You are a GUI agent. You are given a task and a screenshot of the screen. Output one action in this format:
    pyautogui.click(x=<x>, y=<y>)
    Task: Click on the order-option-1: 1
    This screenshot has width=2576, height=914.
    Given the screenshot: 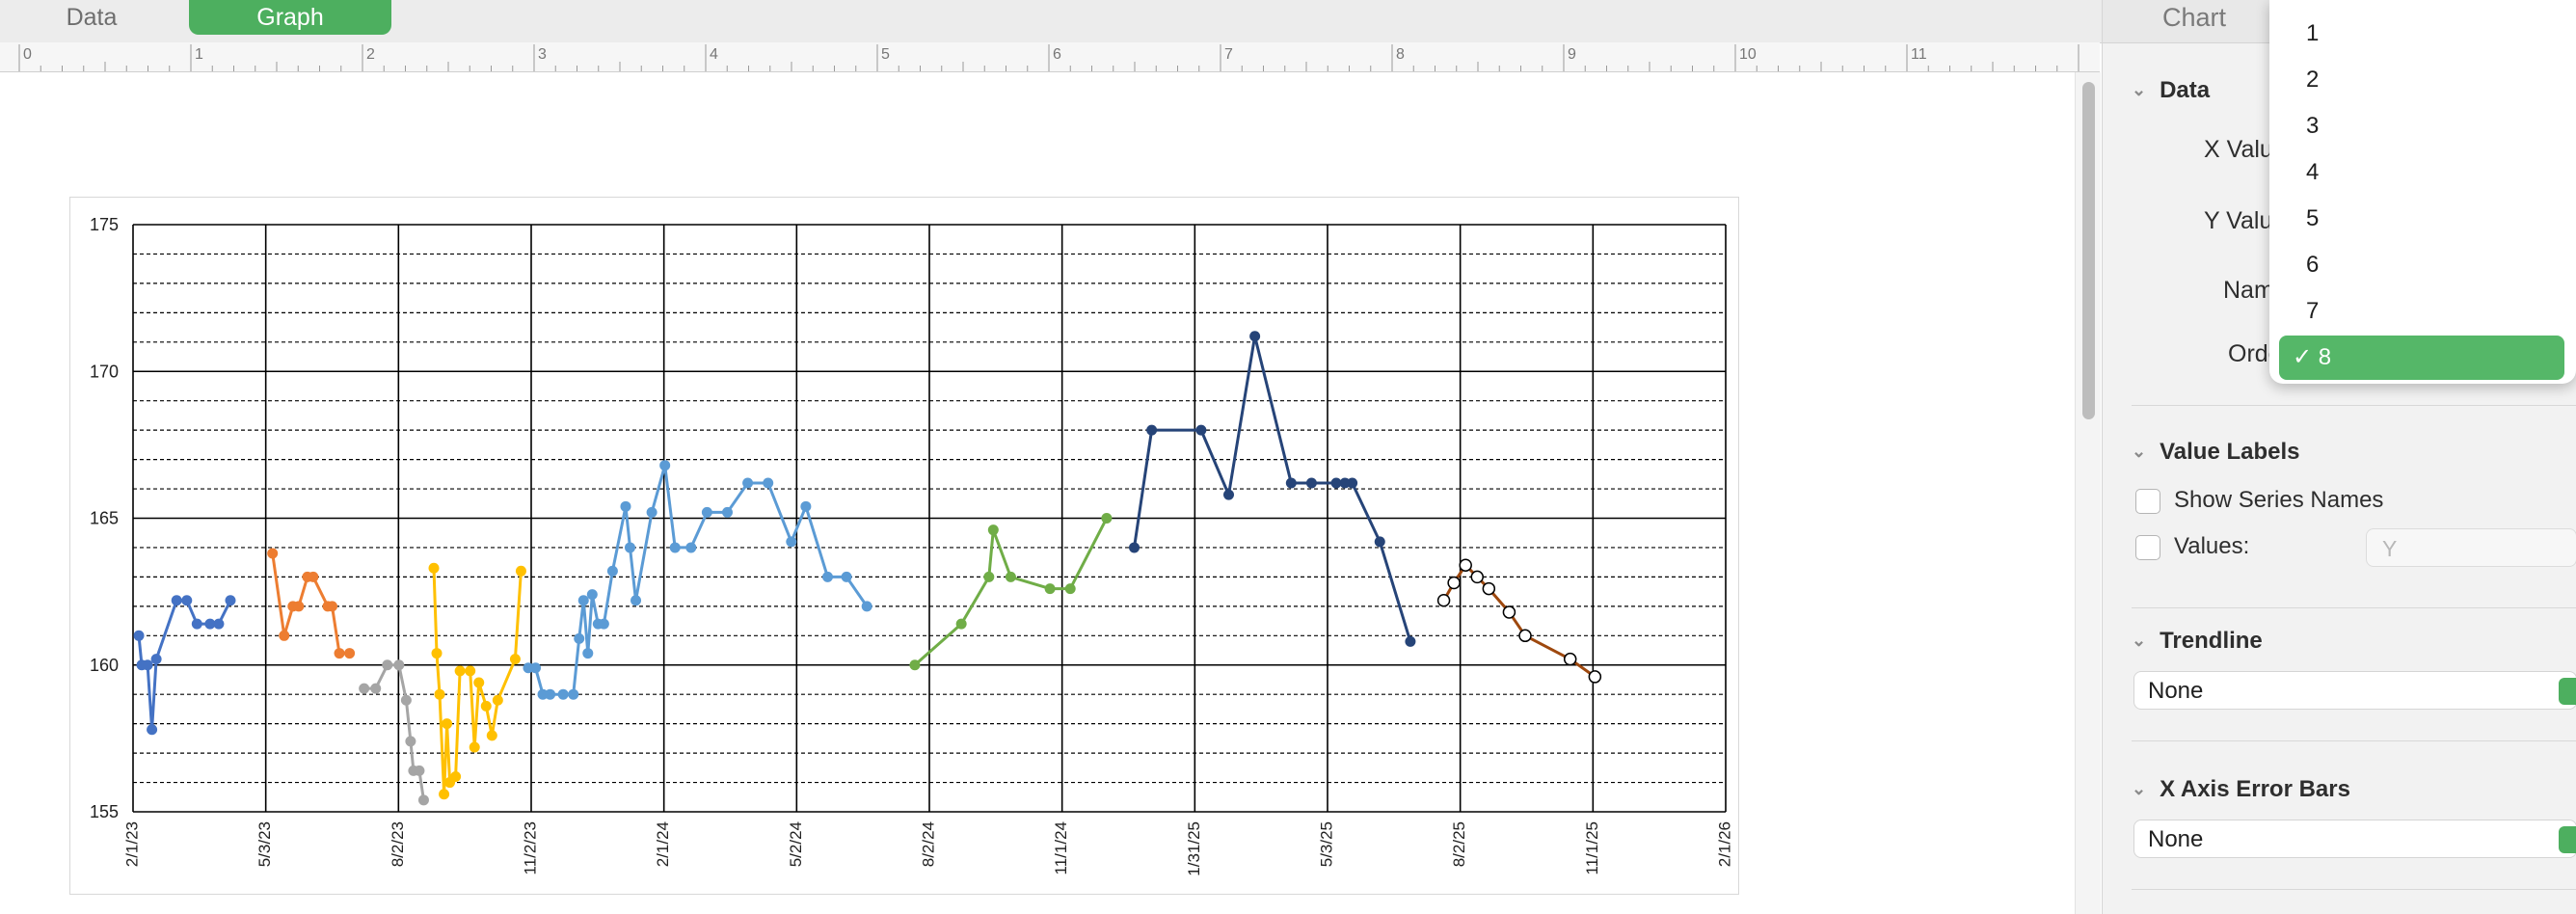 What is the action you would take?
    pyautogui.click(x=2313, y=33)
    